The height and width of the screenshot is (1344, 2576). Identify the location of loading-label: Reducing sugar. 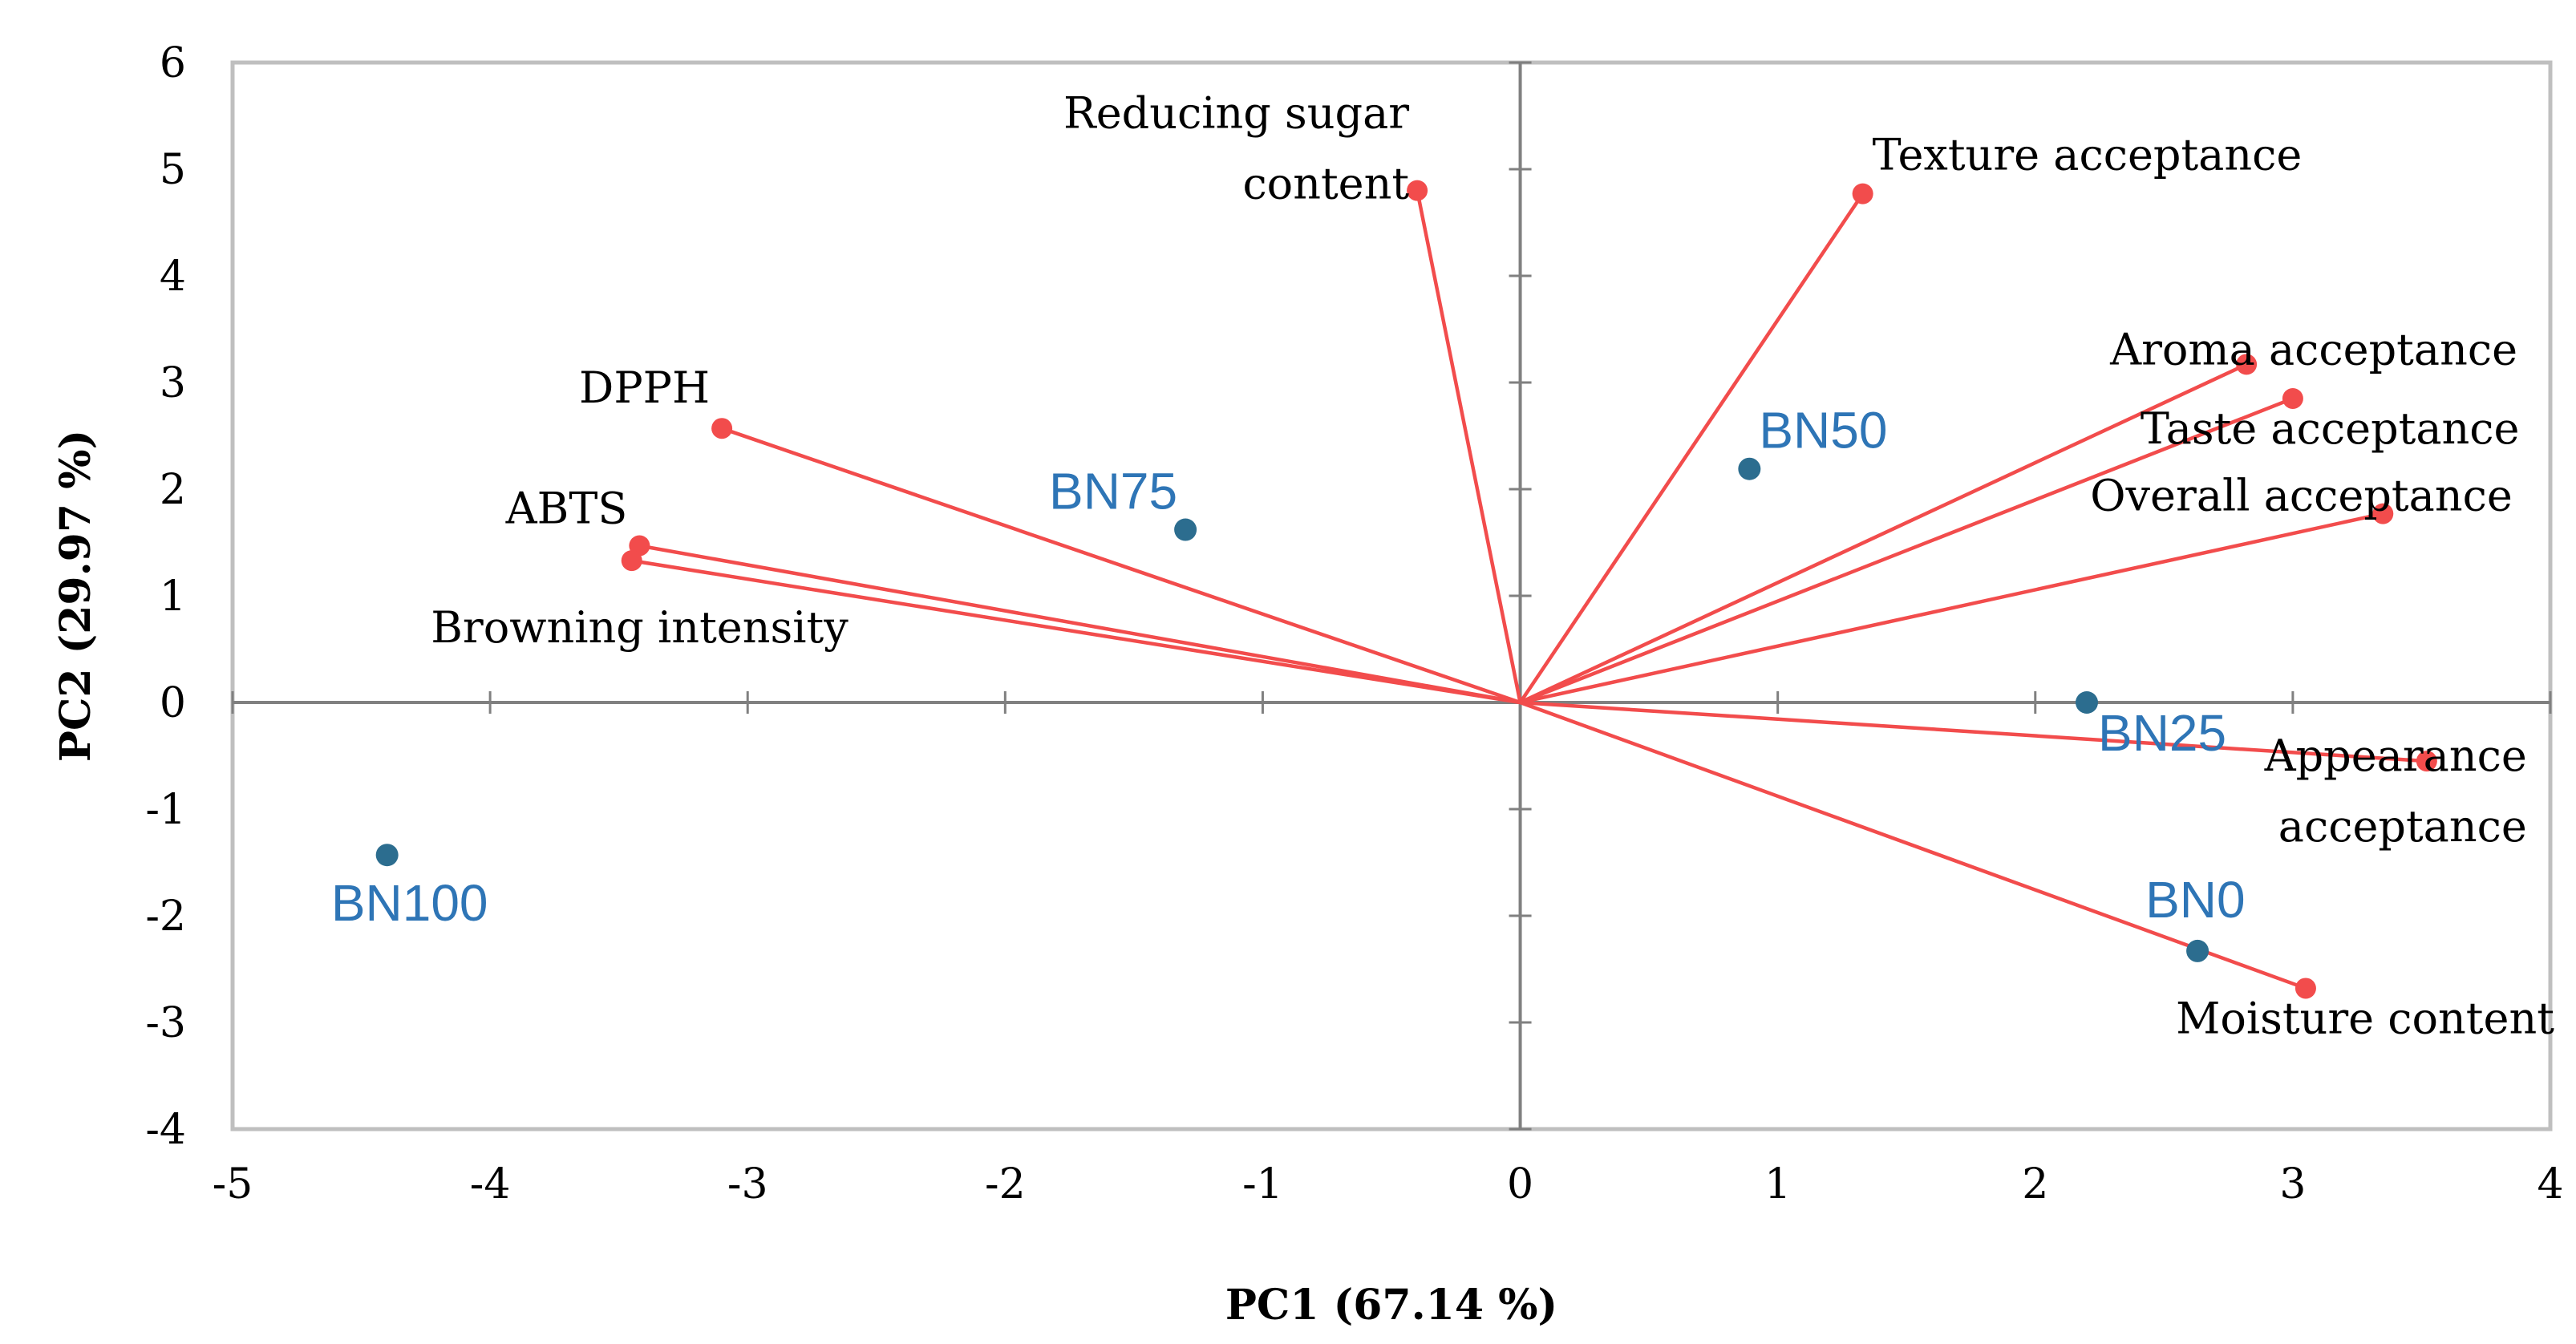
(1236, 113).